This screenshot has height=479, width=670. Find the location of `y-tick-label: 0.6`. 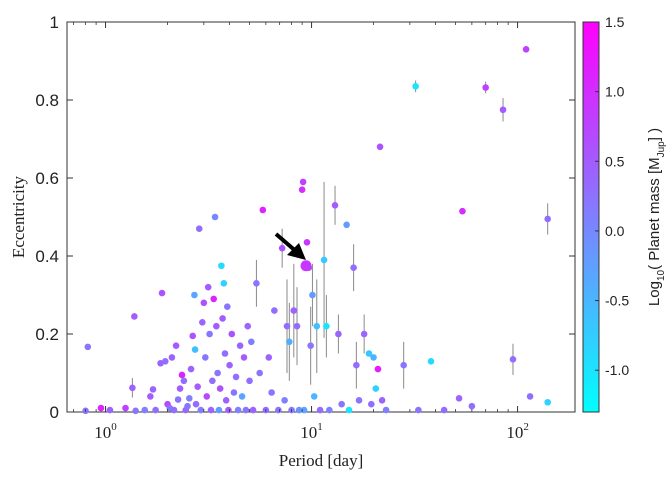

y-tick-label: 0.6 is located at coordinates (47, 178).